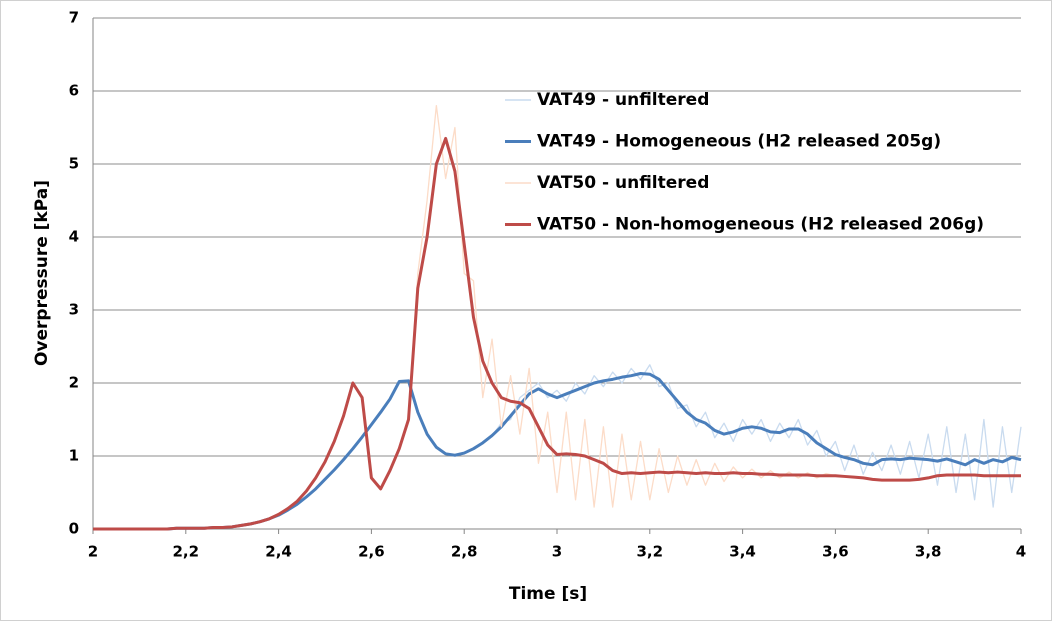 This screenshot has width=1052, height=621. What do you see at coordinates (93, 552) in the screenshot?
I see `x-tick-label: 2` at bounding box center [93, 552].